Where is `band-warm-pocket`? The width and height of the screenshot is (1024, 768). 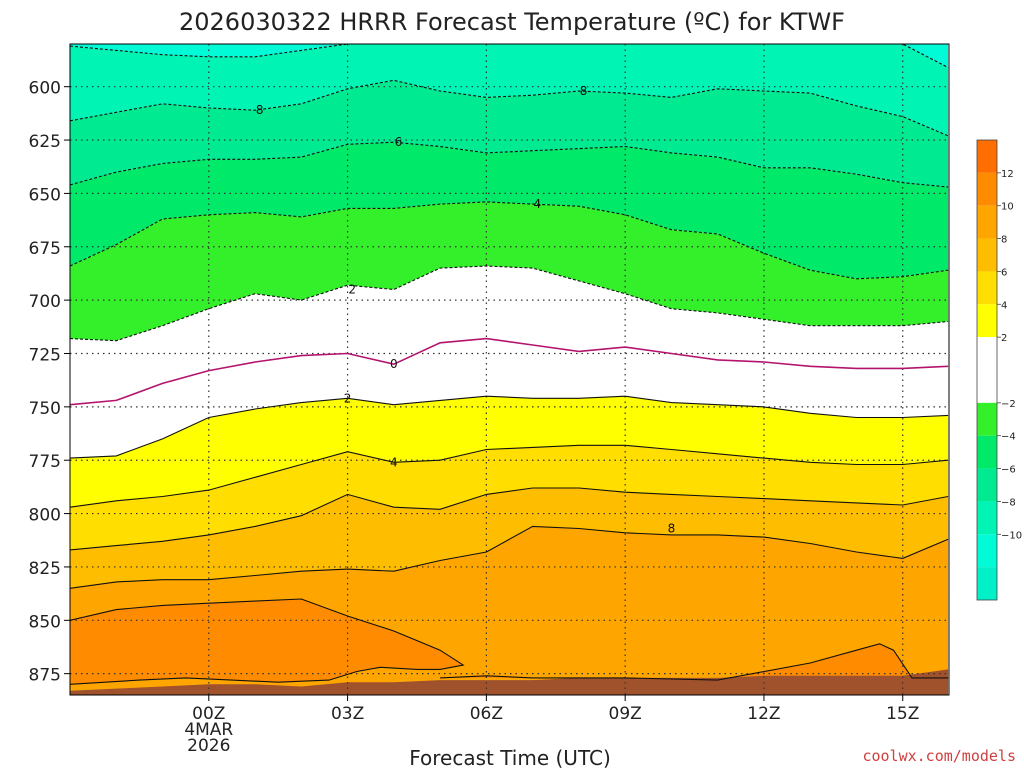 band-warm-pocket is located at coordinates (267, 642).